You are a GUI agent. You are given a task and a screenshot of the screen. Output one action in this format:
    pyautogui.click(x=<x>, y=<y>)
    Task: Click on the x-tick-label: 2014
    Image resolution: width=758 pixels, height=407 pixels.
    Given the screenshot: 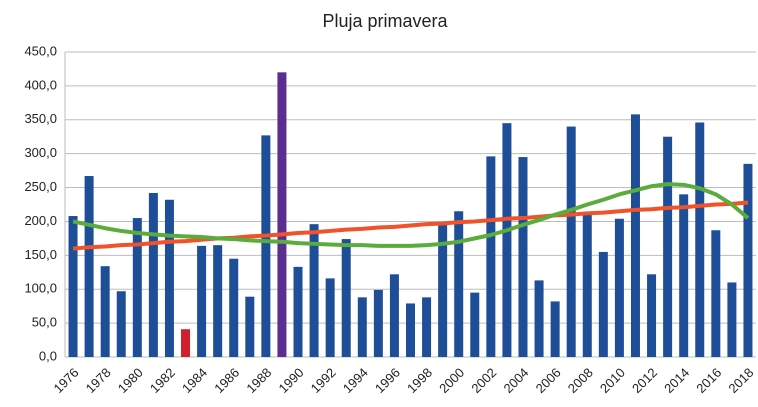 What is the action you would take?
    pyautogui.click(x=676, y=380)
    